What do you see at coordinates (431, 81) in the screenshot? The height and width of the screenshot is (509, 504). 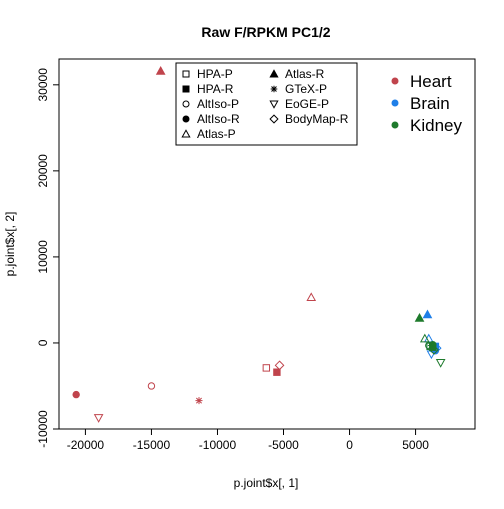 I see `color-legend-label: Heart` at bounding box center [431, 81].